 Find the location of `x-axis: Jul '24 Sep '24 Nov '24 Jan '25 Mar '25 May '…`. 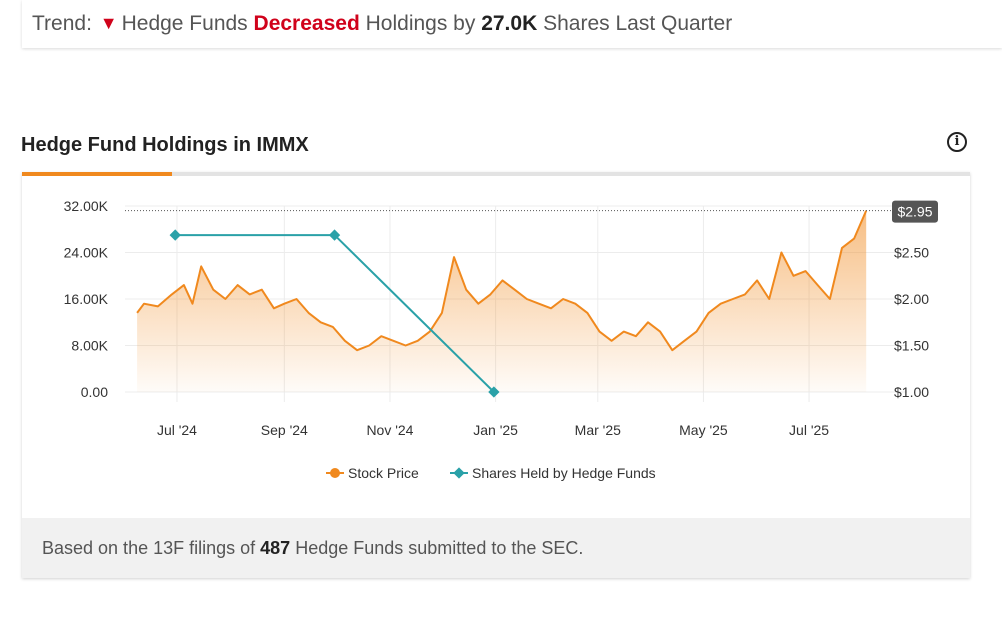

x-axis: Jul '24 Sep '24 Nov '24 Jan '25 Mar '25 May '… is located at coordinates (493, 430).